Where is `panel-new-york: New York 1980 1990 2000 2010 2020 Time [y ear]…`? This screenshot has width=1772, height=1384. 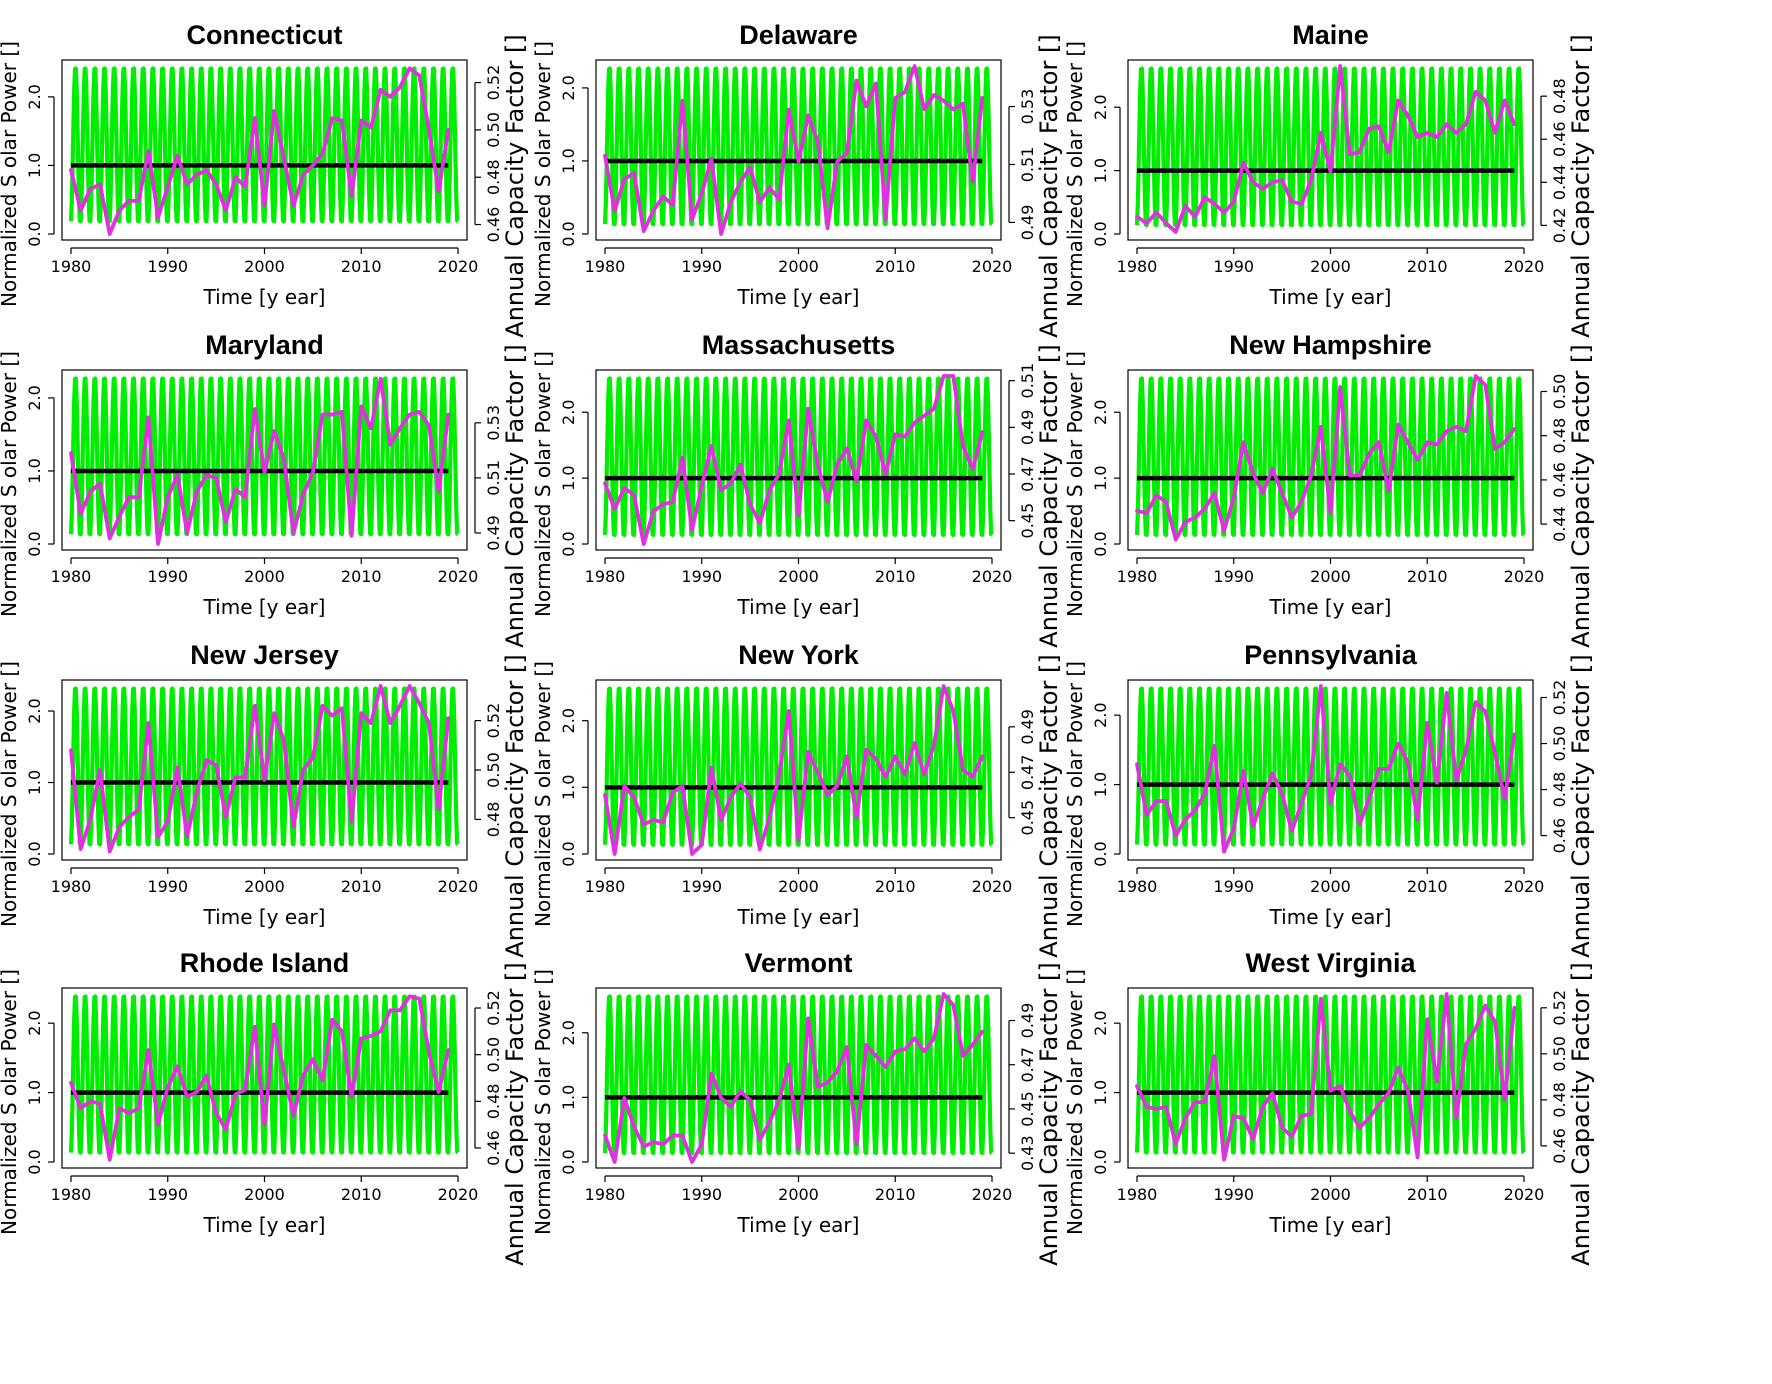 panel-new-york: New York 1980 1990 2000 2010 2020 Time [y ear]… is located at coordinates (797, 799).